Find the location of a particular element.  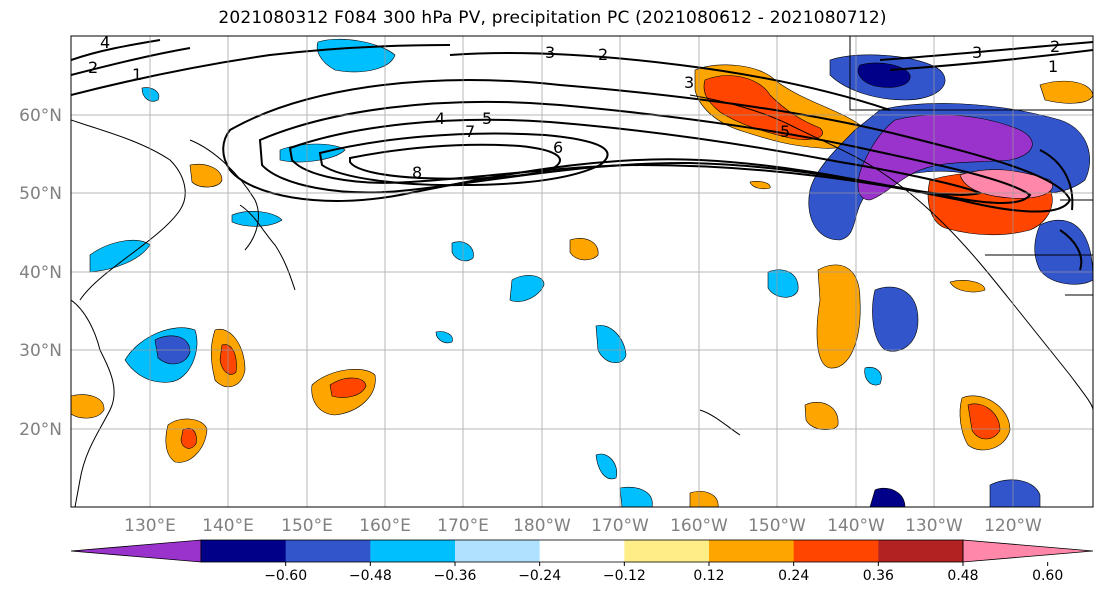

colorbar-extension-min is located at coordinates (136, 551).